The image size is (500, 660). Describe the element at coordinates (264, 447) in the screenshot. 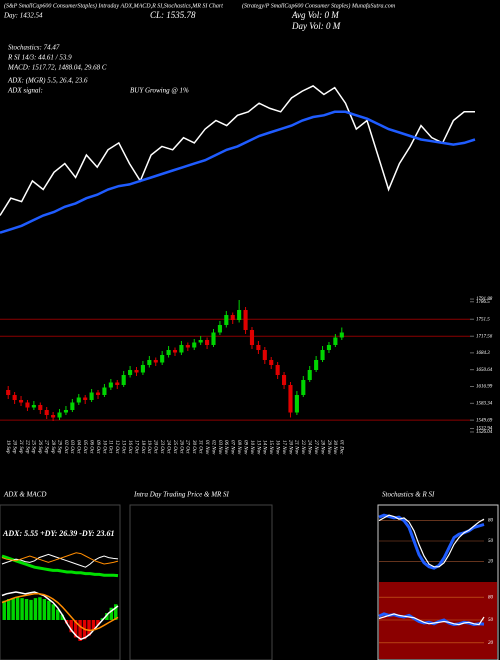

I see `x-tick-label: 14 Nov` at that location.